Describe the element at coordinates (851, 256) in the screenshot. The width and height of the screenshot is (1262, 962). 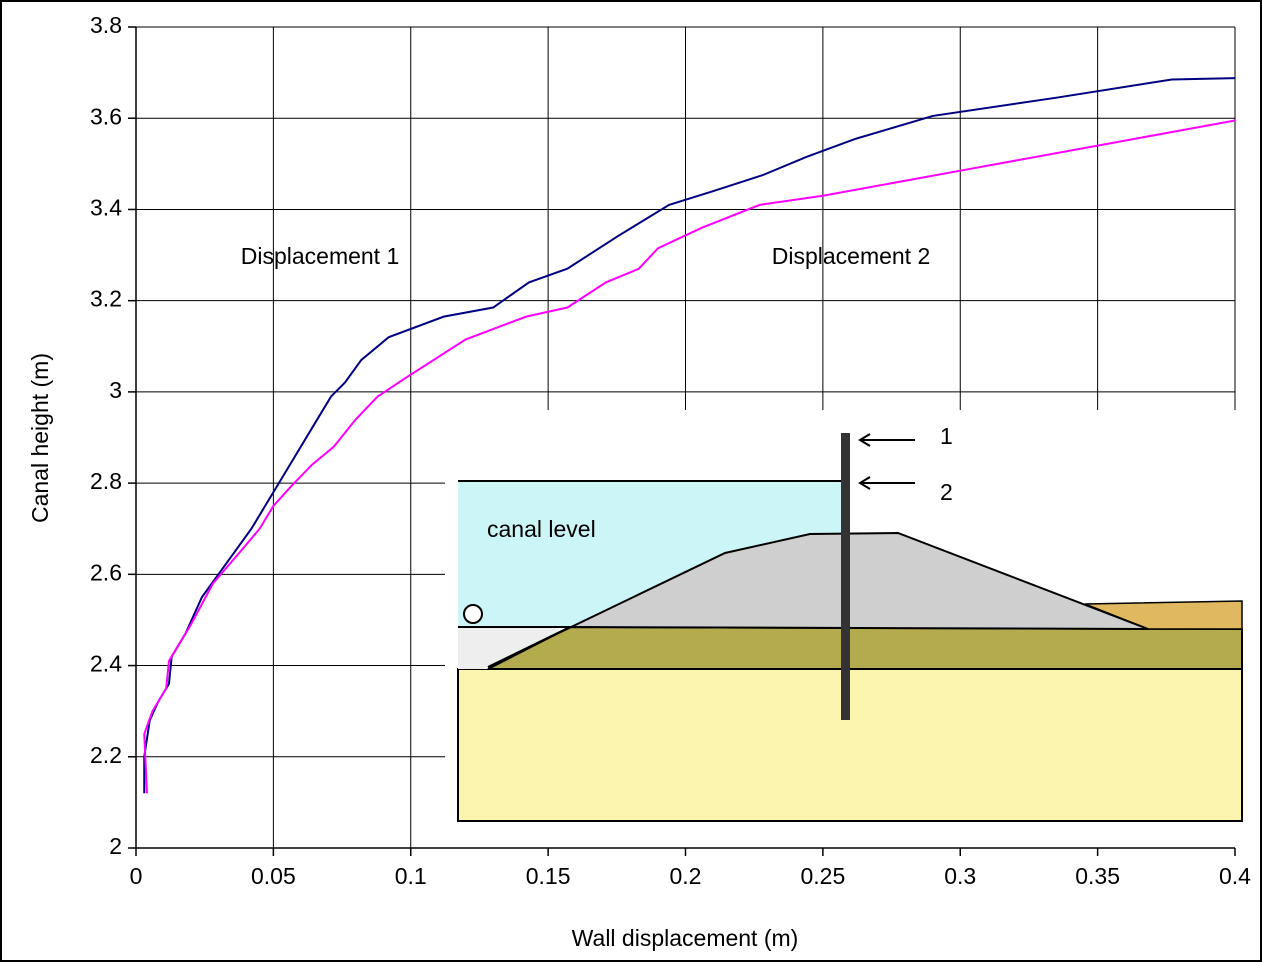
I see `series-label: Displacement 2` at that location.